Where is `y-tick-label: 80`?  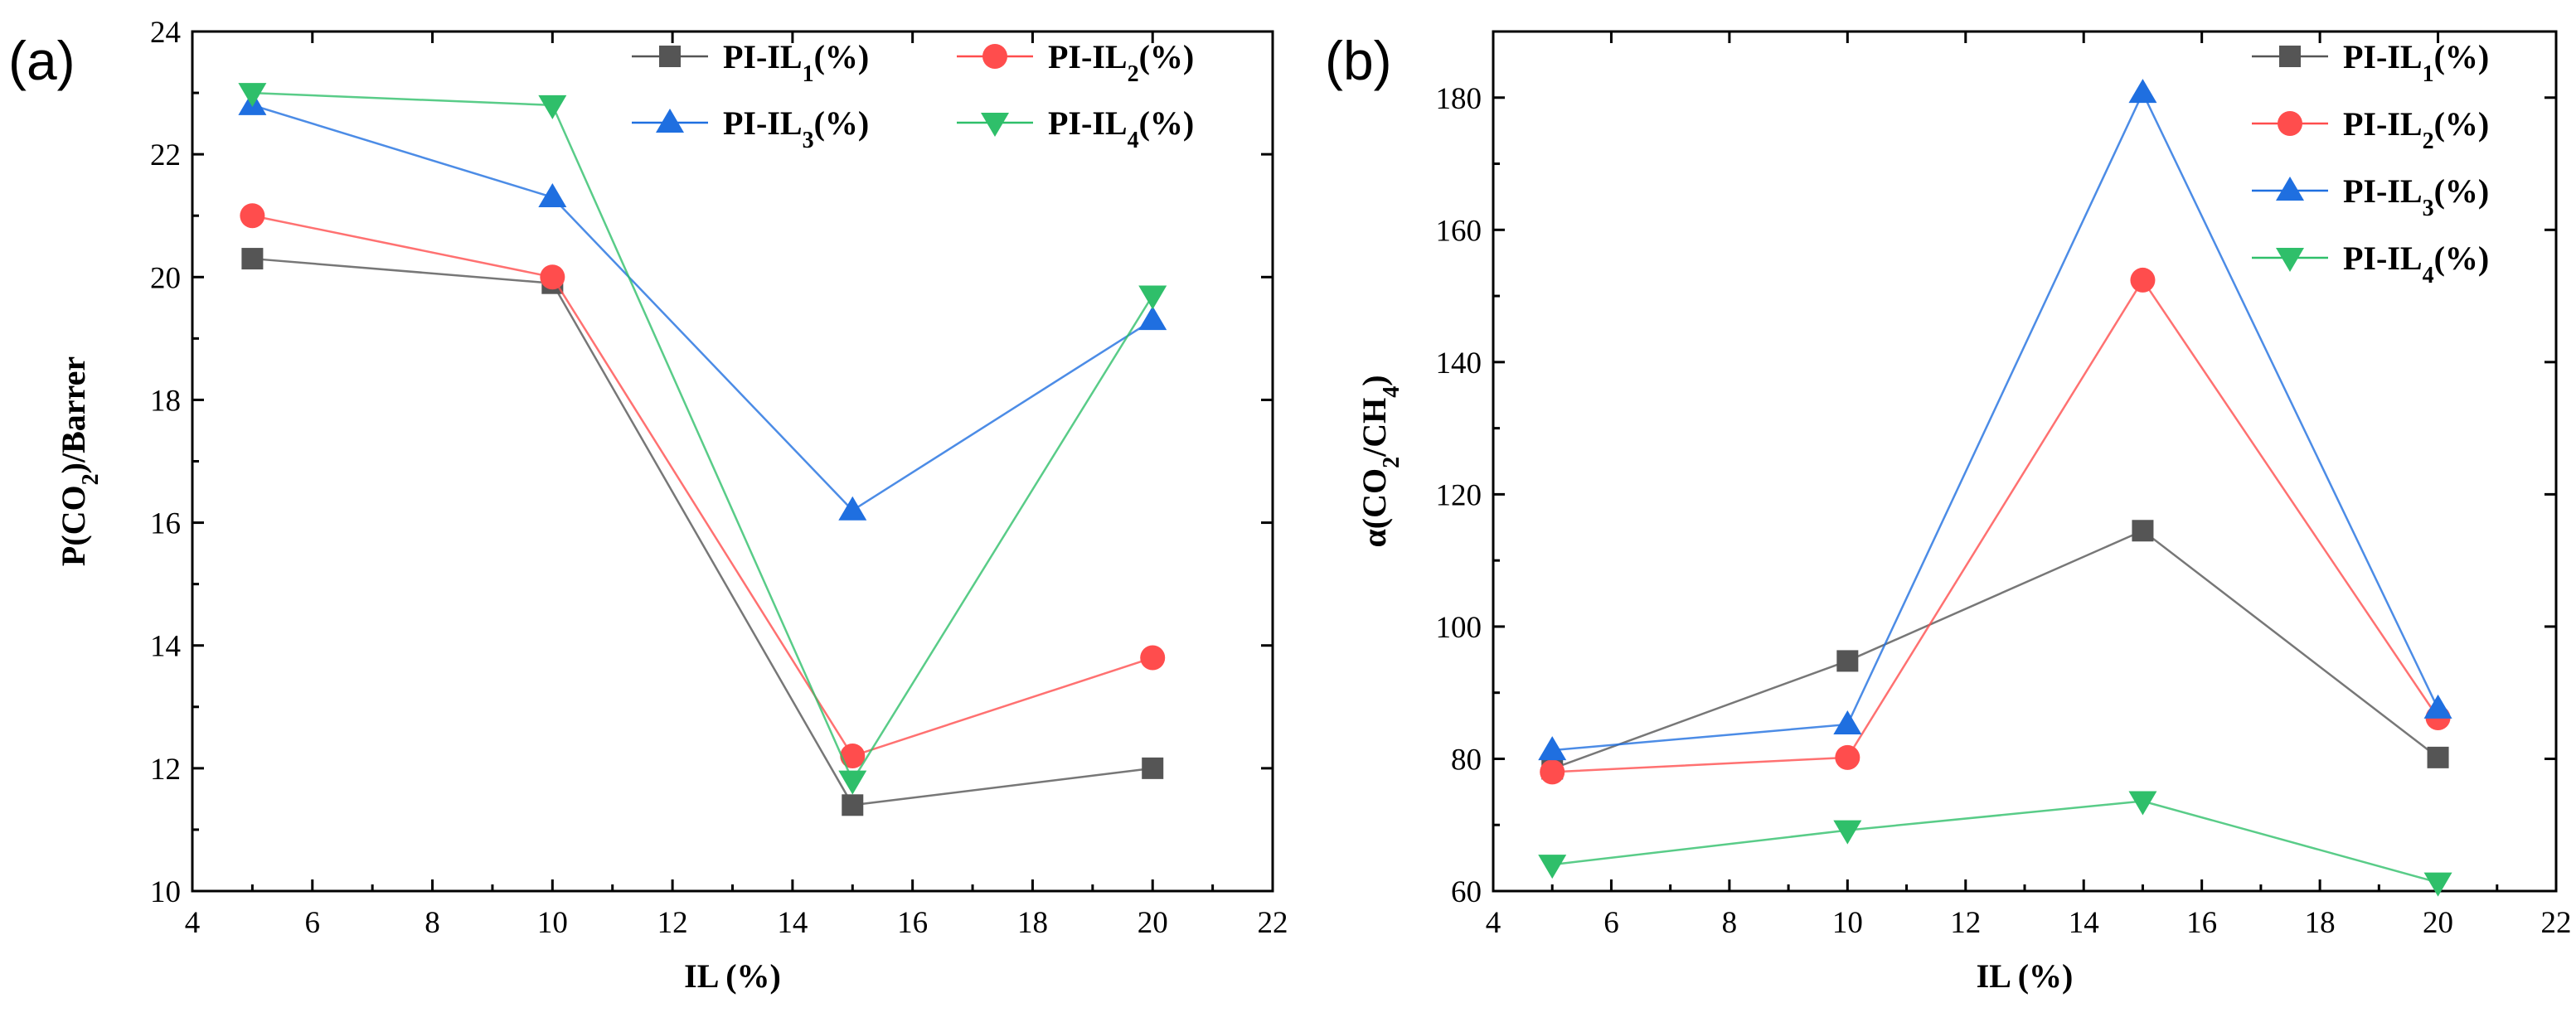 y-tick-label: 80 is located at coordinates (1466, 760).